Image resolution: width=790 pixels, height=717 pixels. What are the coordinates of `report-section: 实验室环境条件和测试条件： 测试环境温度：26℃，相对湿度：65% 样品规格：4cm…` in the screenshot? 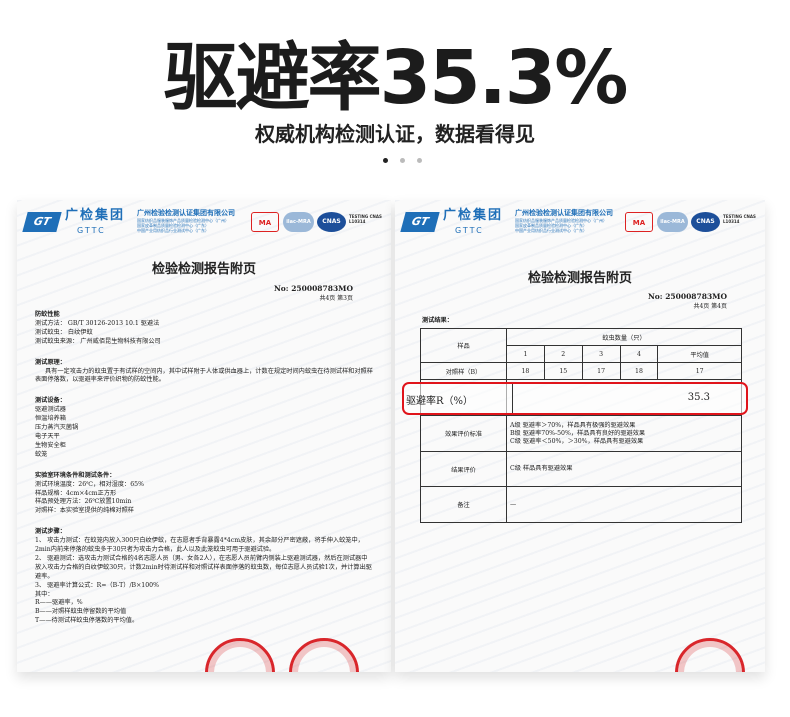 It's located at (204, 494).